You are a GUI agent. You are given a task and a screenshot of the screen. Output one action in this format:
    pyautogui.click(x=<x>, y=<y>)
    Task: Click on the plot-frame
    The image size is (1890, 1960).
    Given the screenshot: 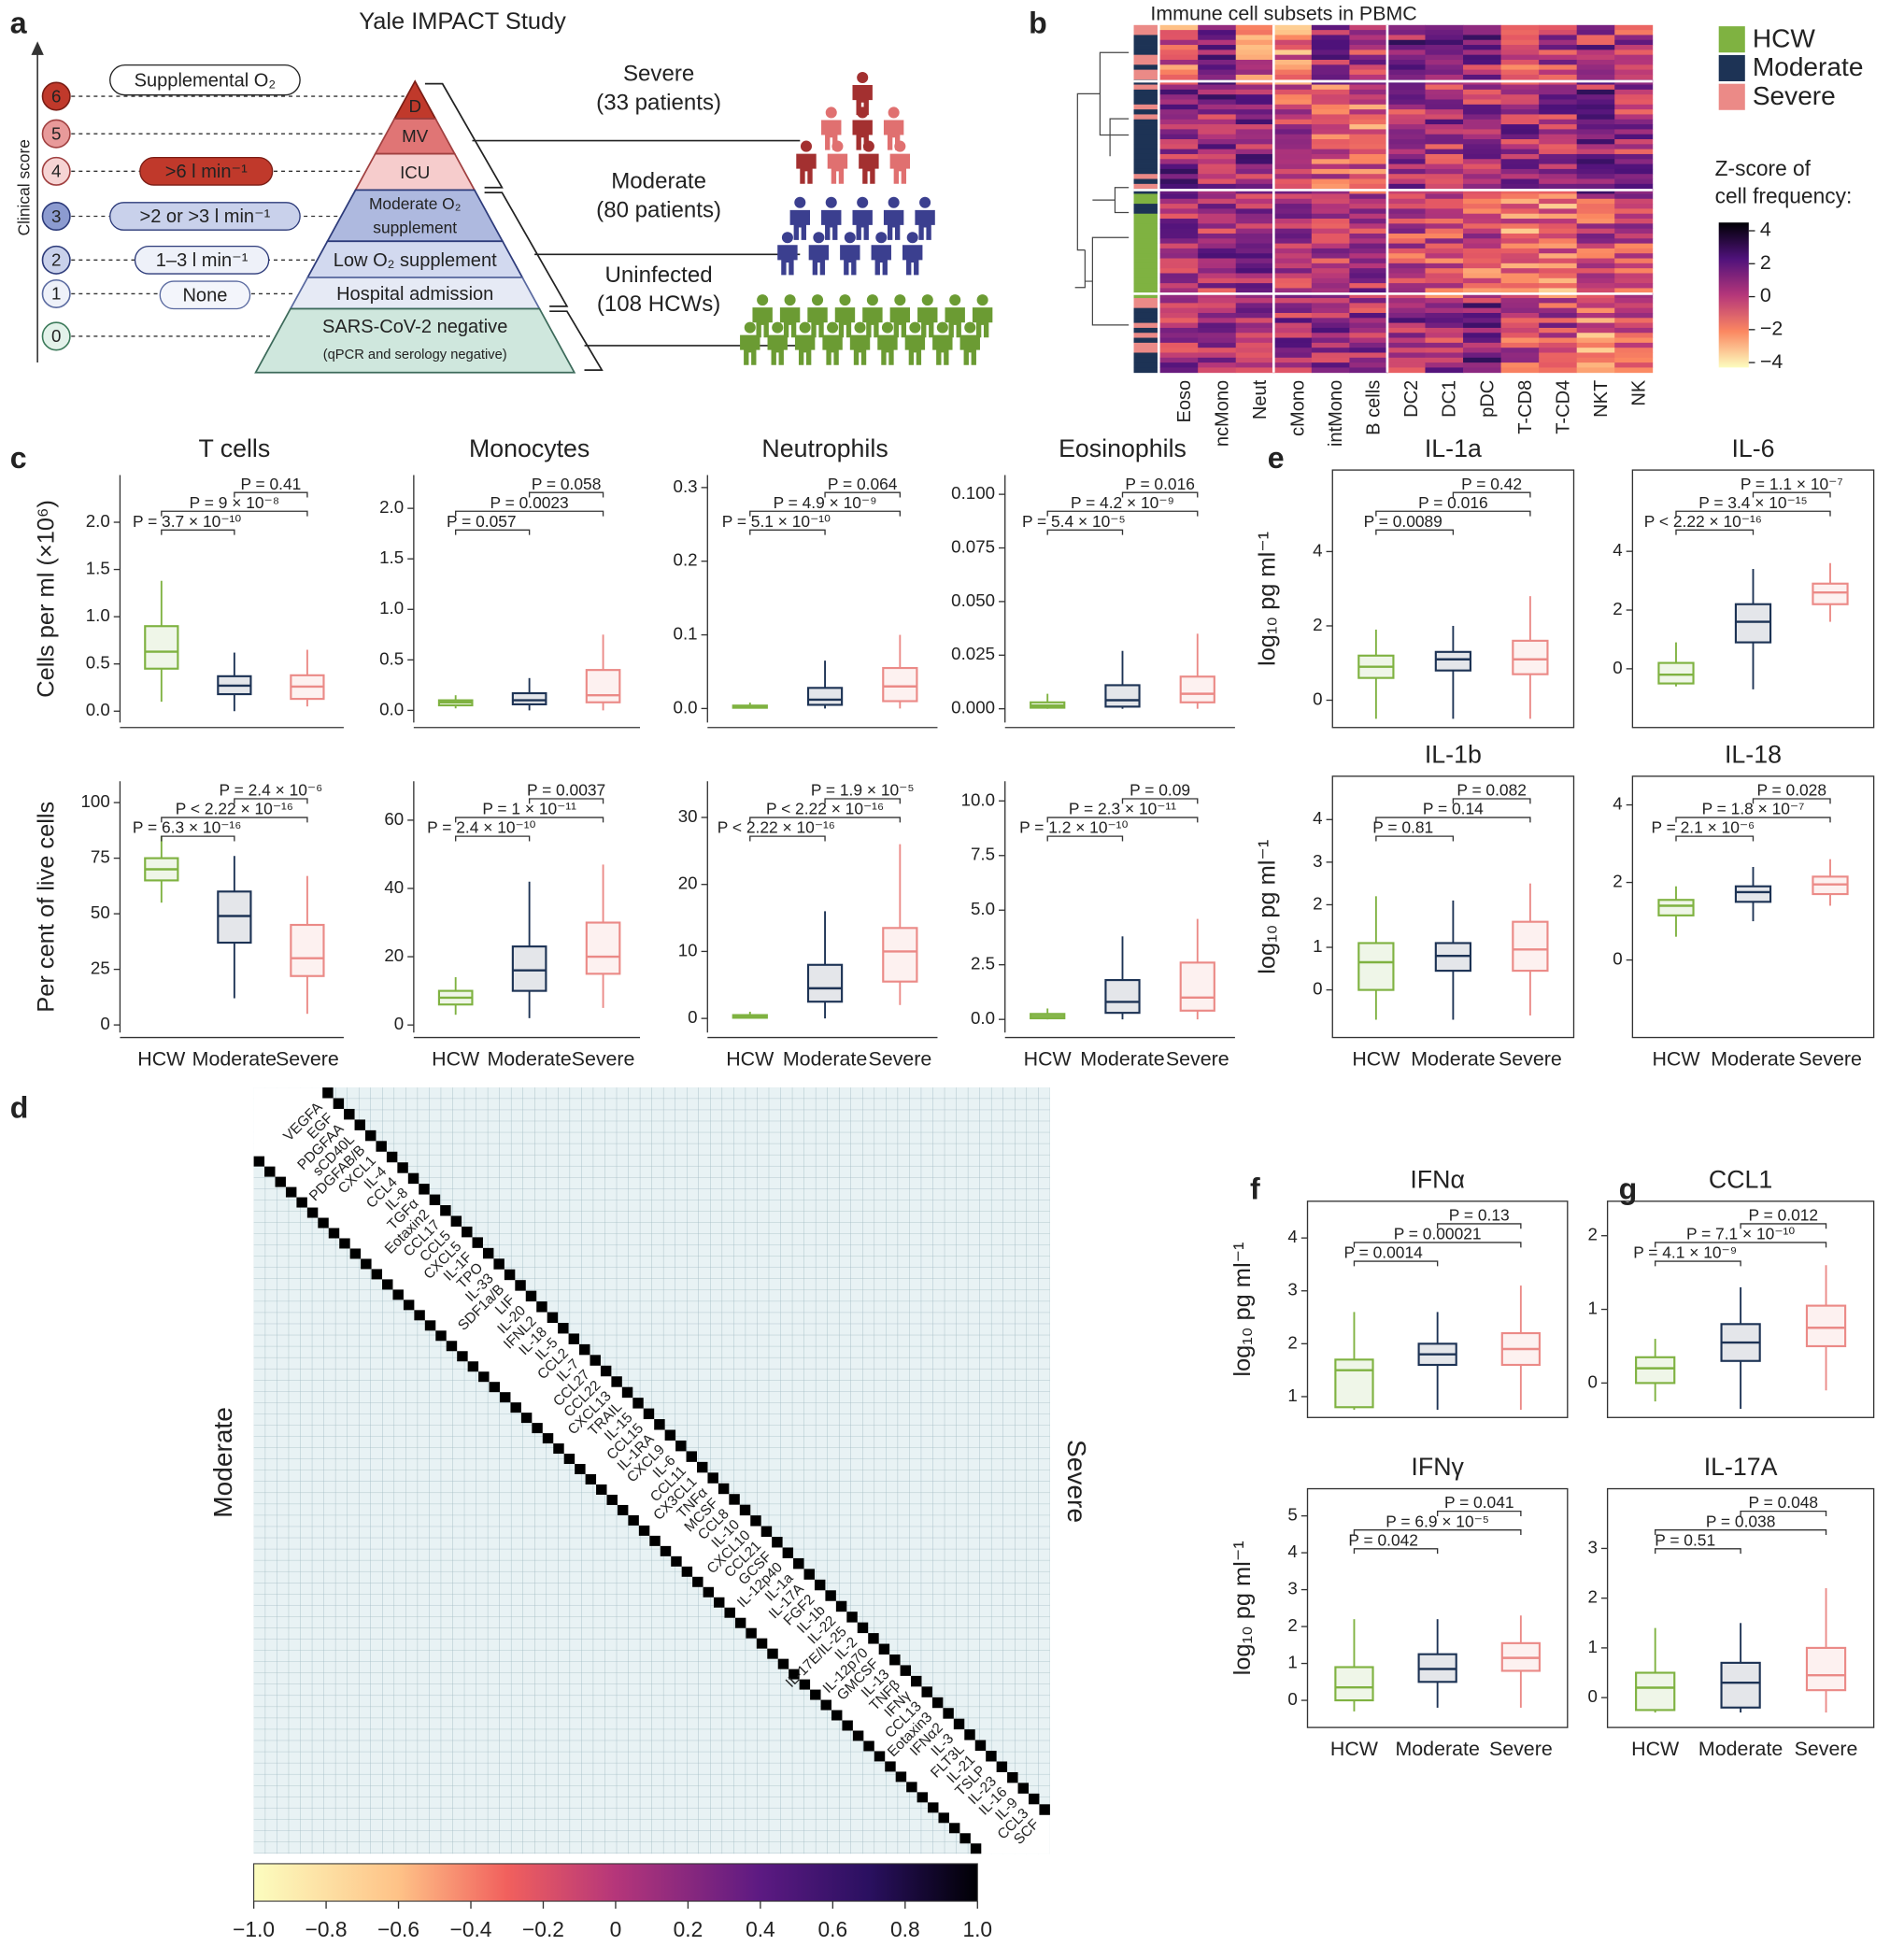 What is the action you would take?
    pyautogui.click(x=1753, y=907)
    